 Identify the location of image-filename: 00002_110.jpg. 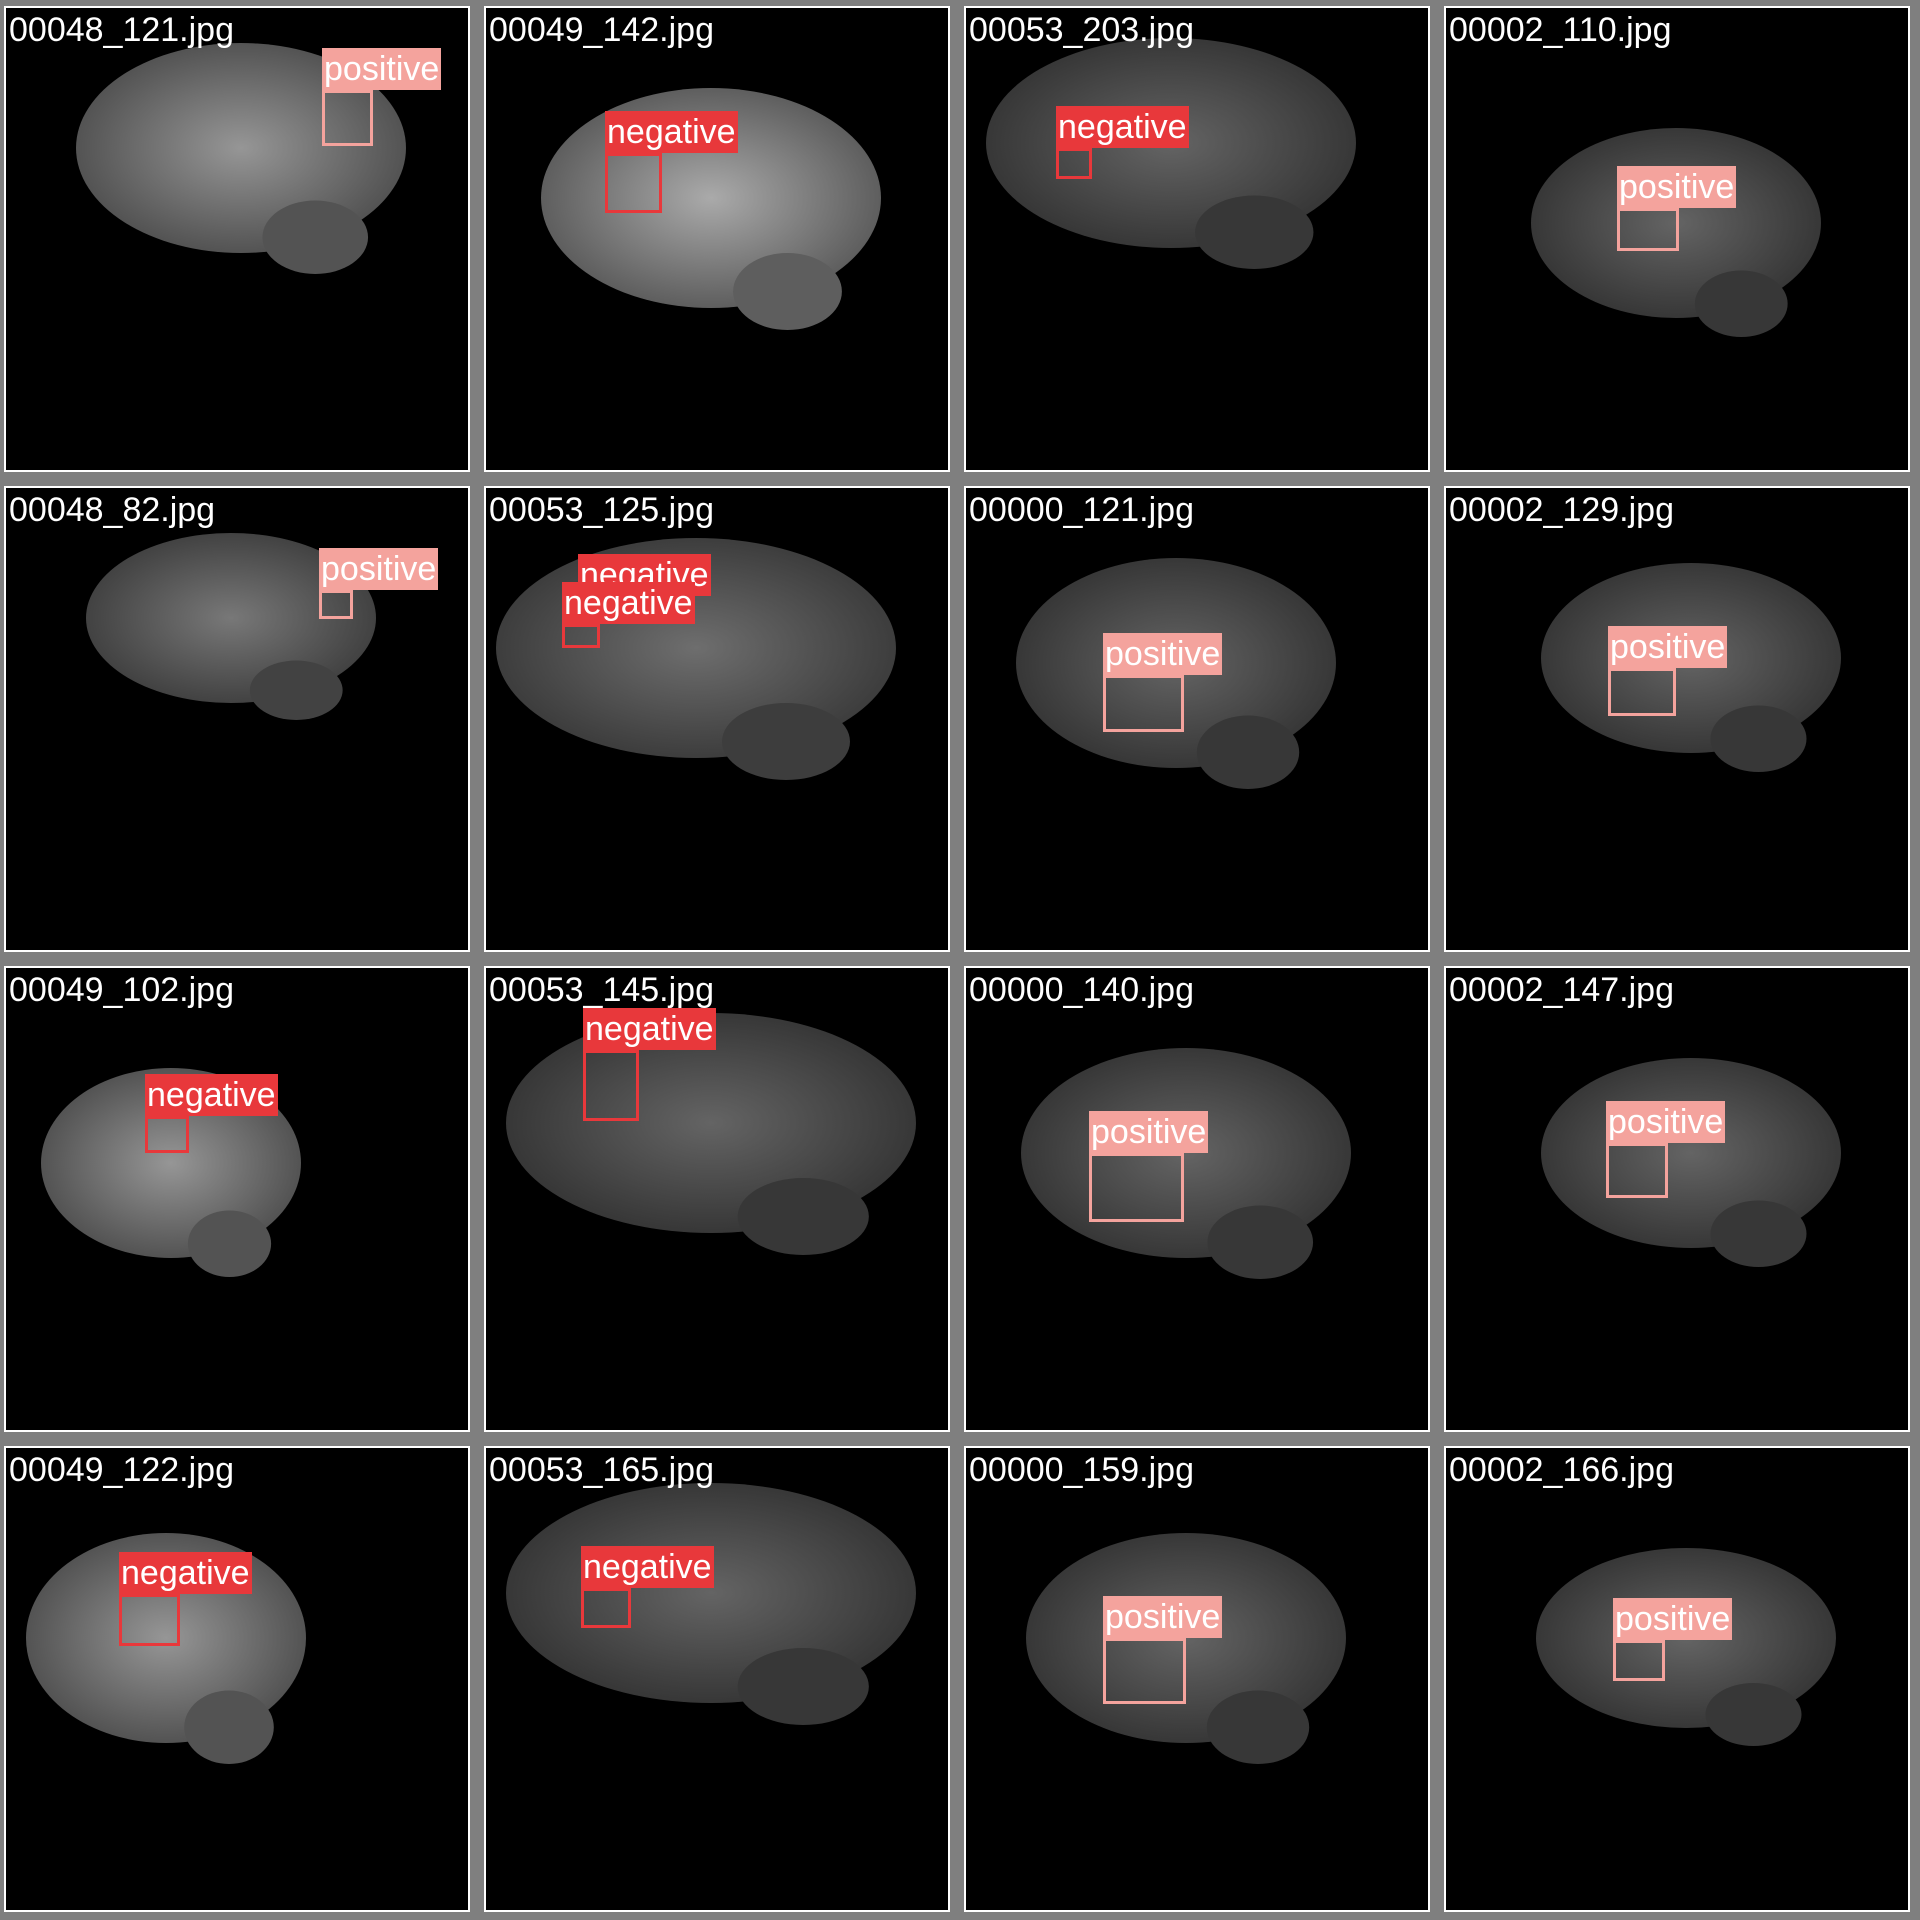
(1560, 30).